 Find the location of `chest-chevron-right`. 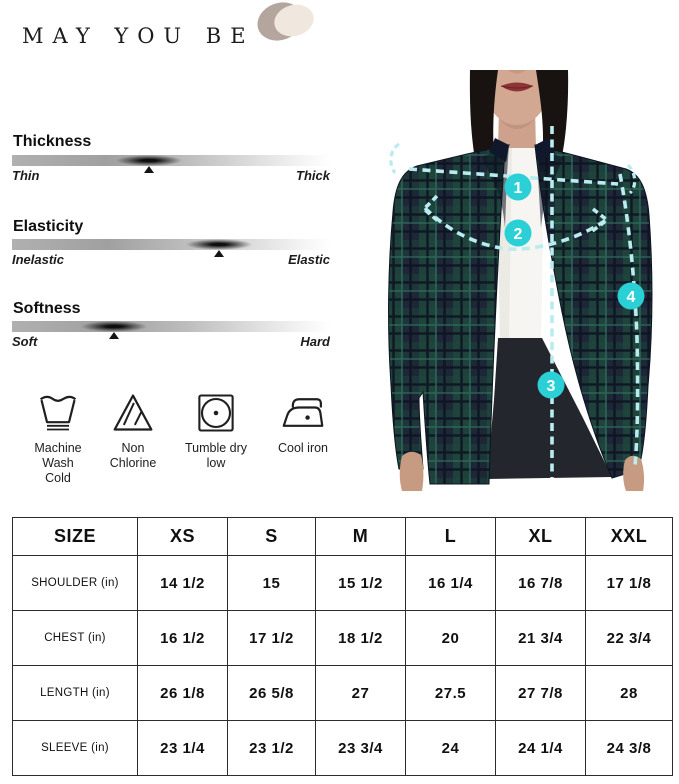

chest-chevron-right is located at coordinates (599, 220).